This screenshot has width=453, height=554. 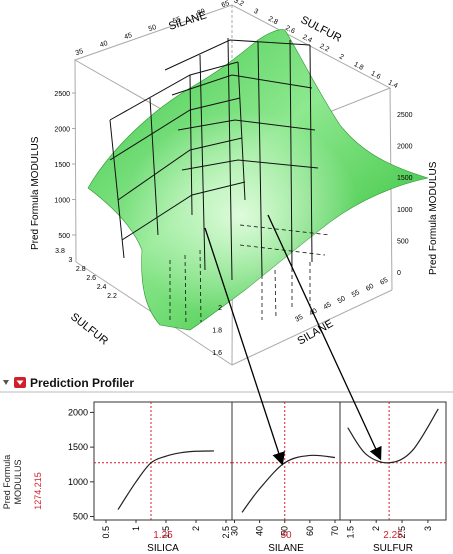 What do you see at coordinates (163, 548) in the screenshot?
I see `factor-label-silica: SILICA` at bounding box center [163, 548].